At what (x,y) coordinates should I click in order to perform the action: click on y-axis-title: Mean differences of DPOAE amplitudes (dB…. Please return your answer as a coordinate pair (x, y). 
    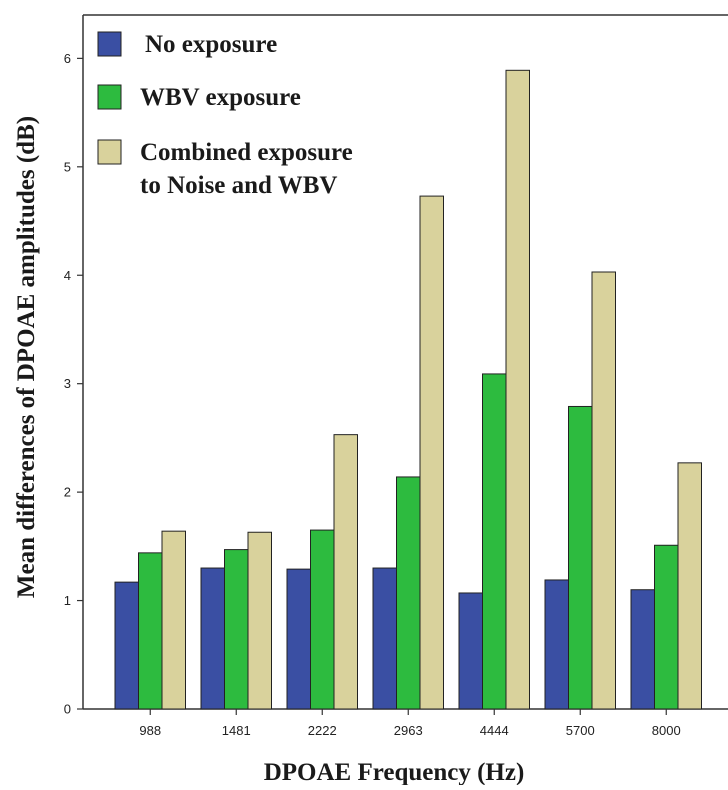
    Looking at the image, I should click on (26, 357).